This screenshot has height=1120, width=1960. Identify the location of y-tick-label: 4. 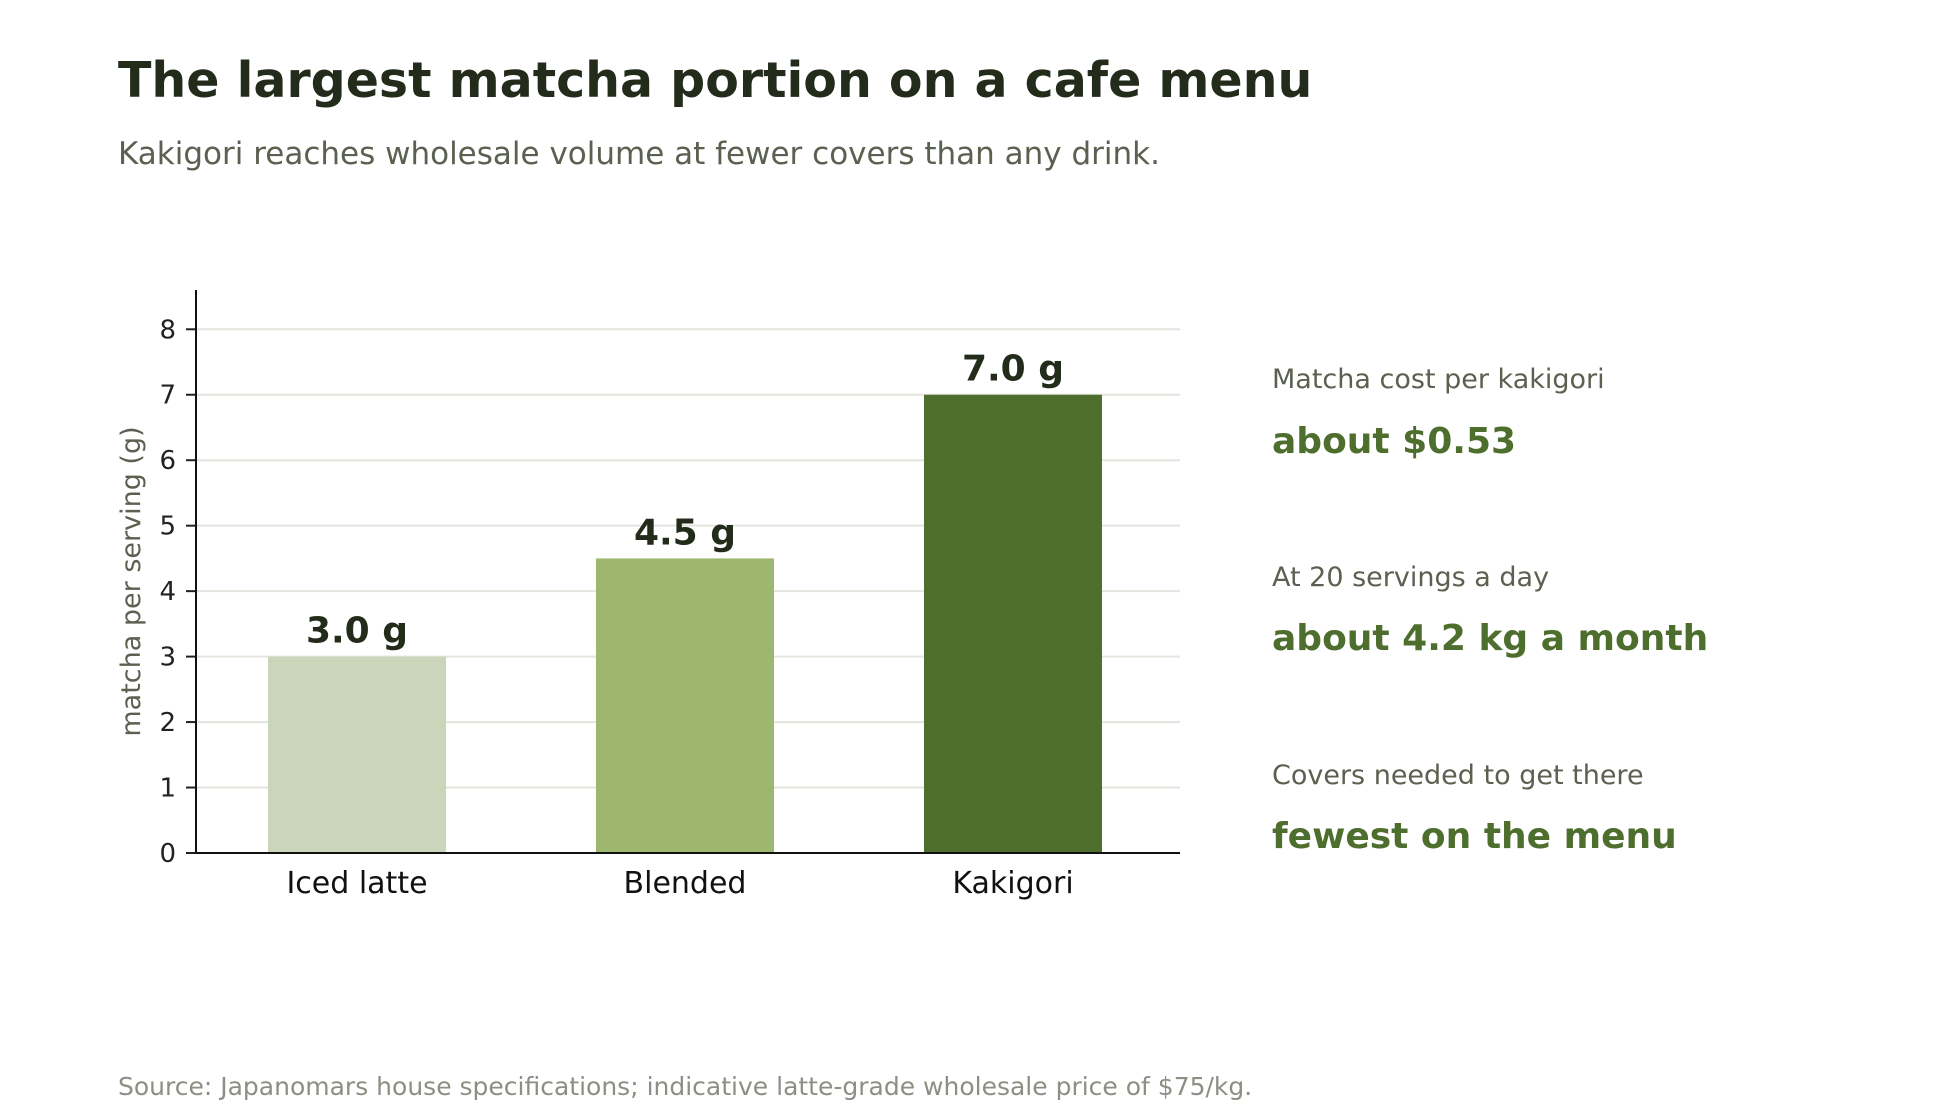
(167, 592).